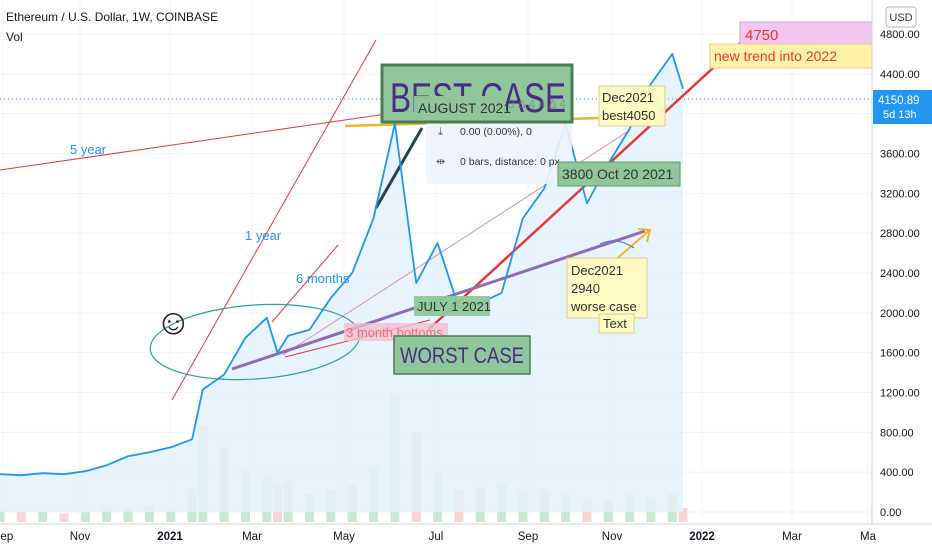 The width and height of the screenshot is (932, 555). I want to click on currency-button-label: USD, so click(900, 18).